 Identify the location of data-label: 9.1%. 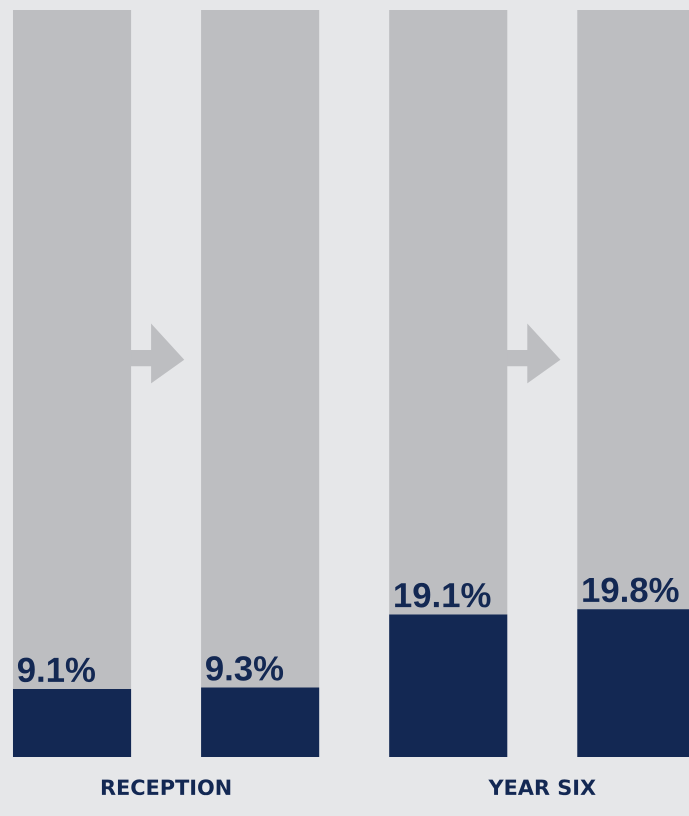
(56, 670).